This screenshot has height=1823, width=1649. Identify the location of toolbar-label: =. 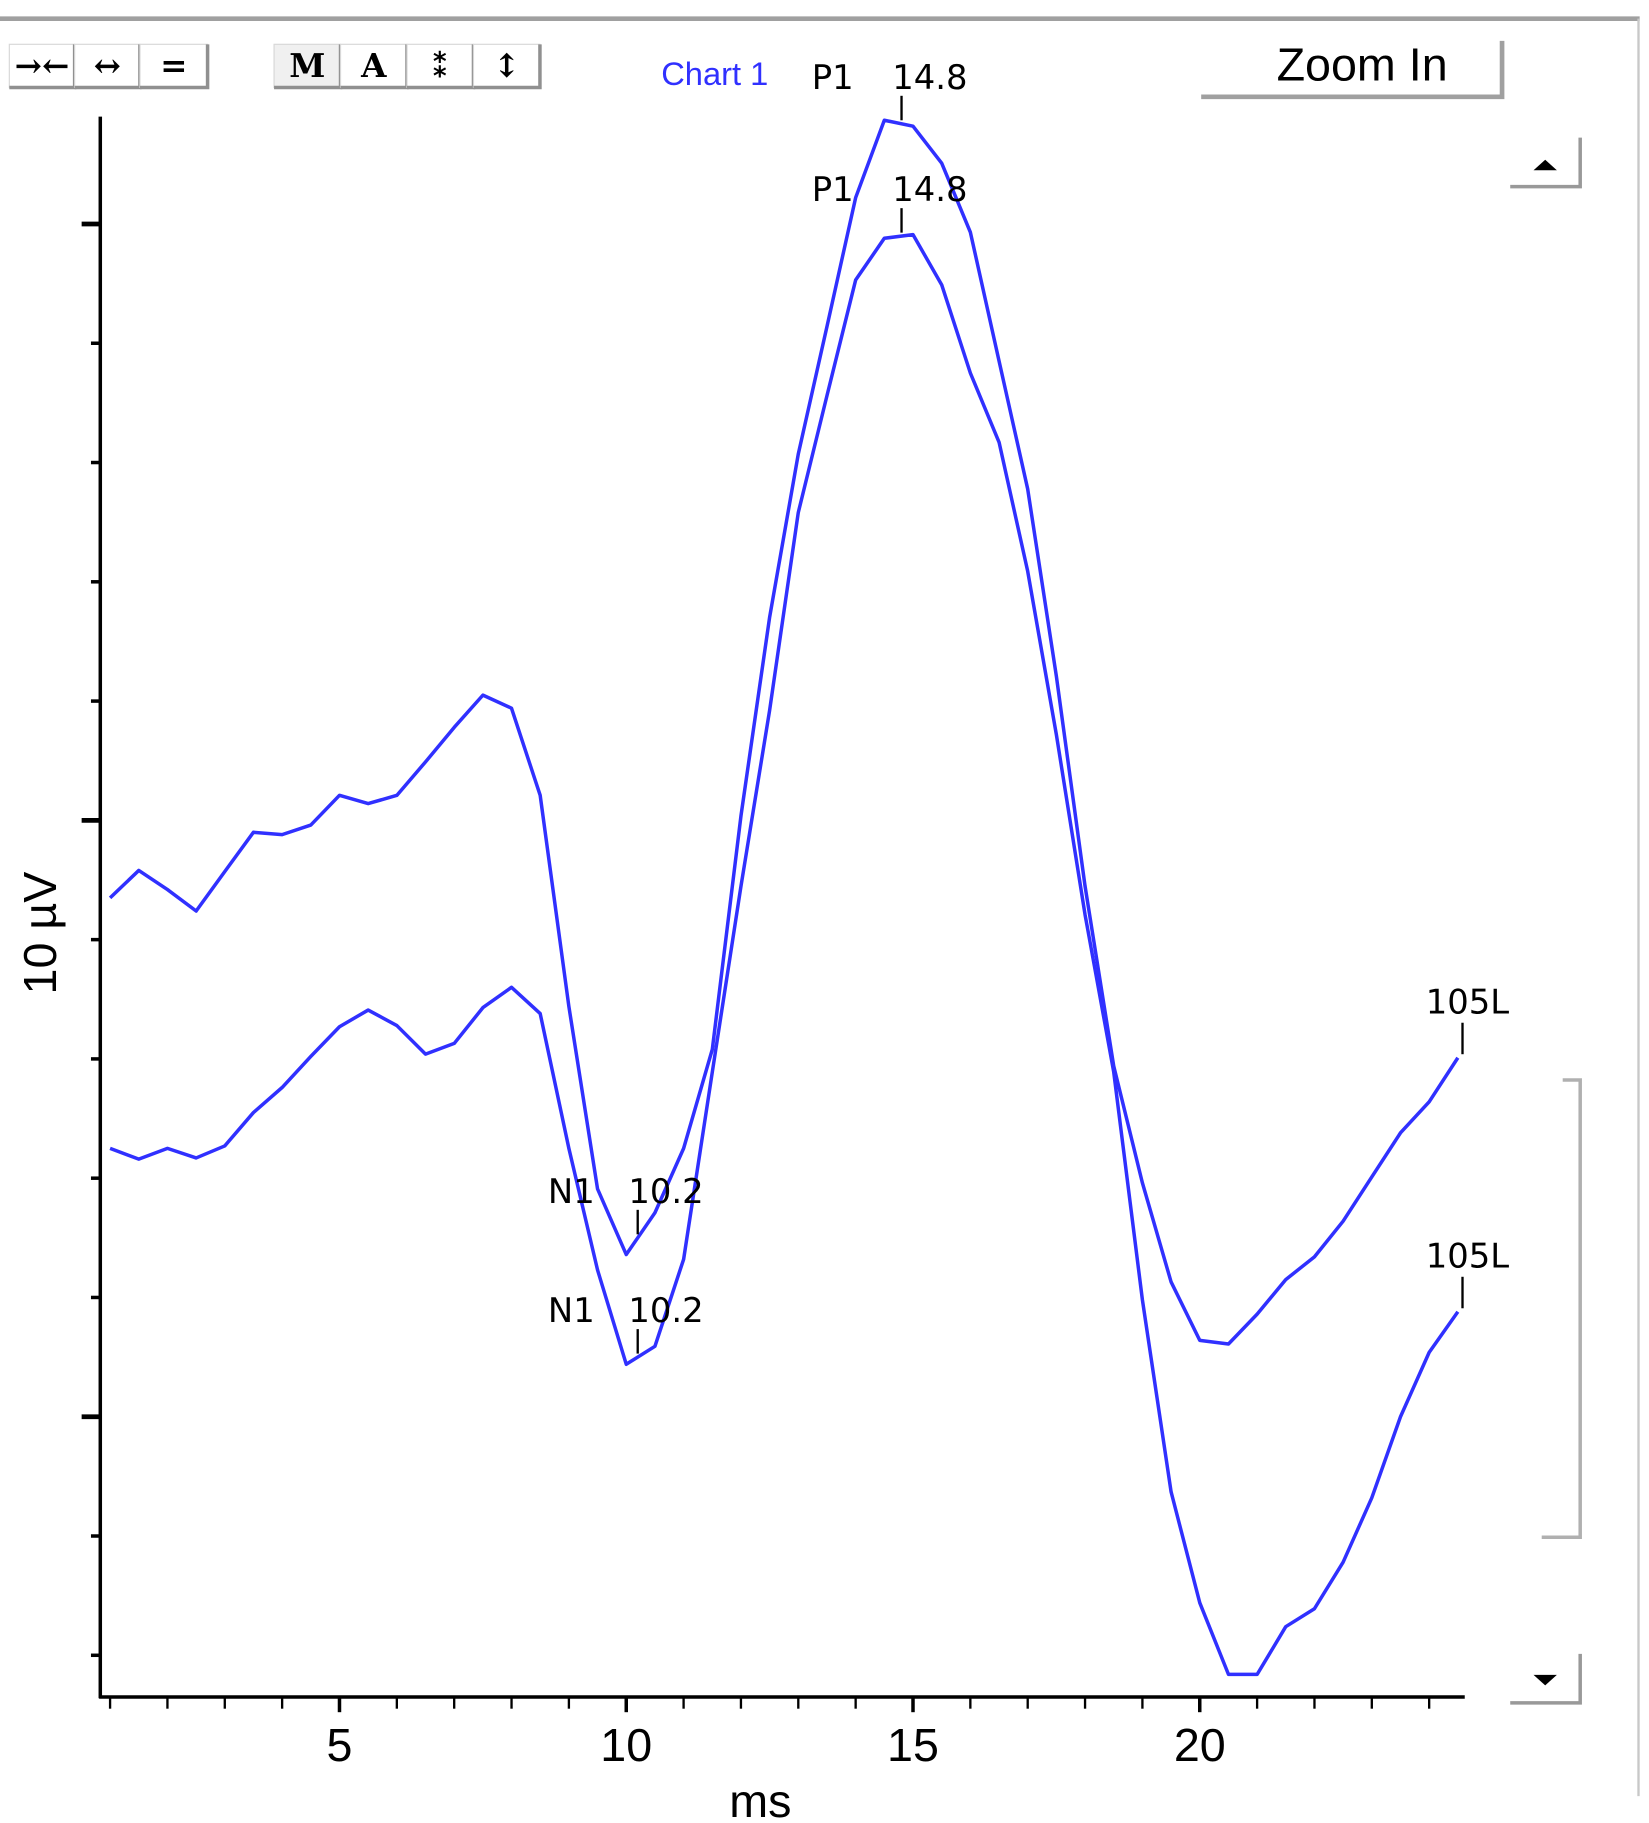
(173, 65).